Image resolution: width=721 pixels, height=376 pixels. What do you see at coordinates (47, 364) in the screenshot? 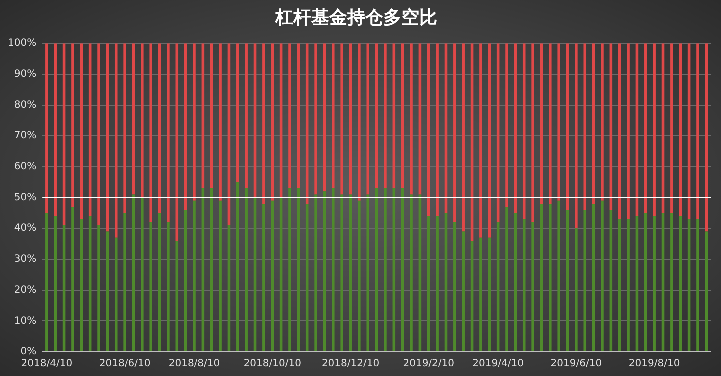
I see `x-tick-label: 2018/4/10` at bounding box center [47, 364].